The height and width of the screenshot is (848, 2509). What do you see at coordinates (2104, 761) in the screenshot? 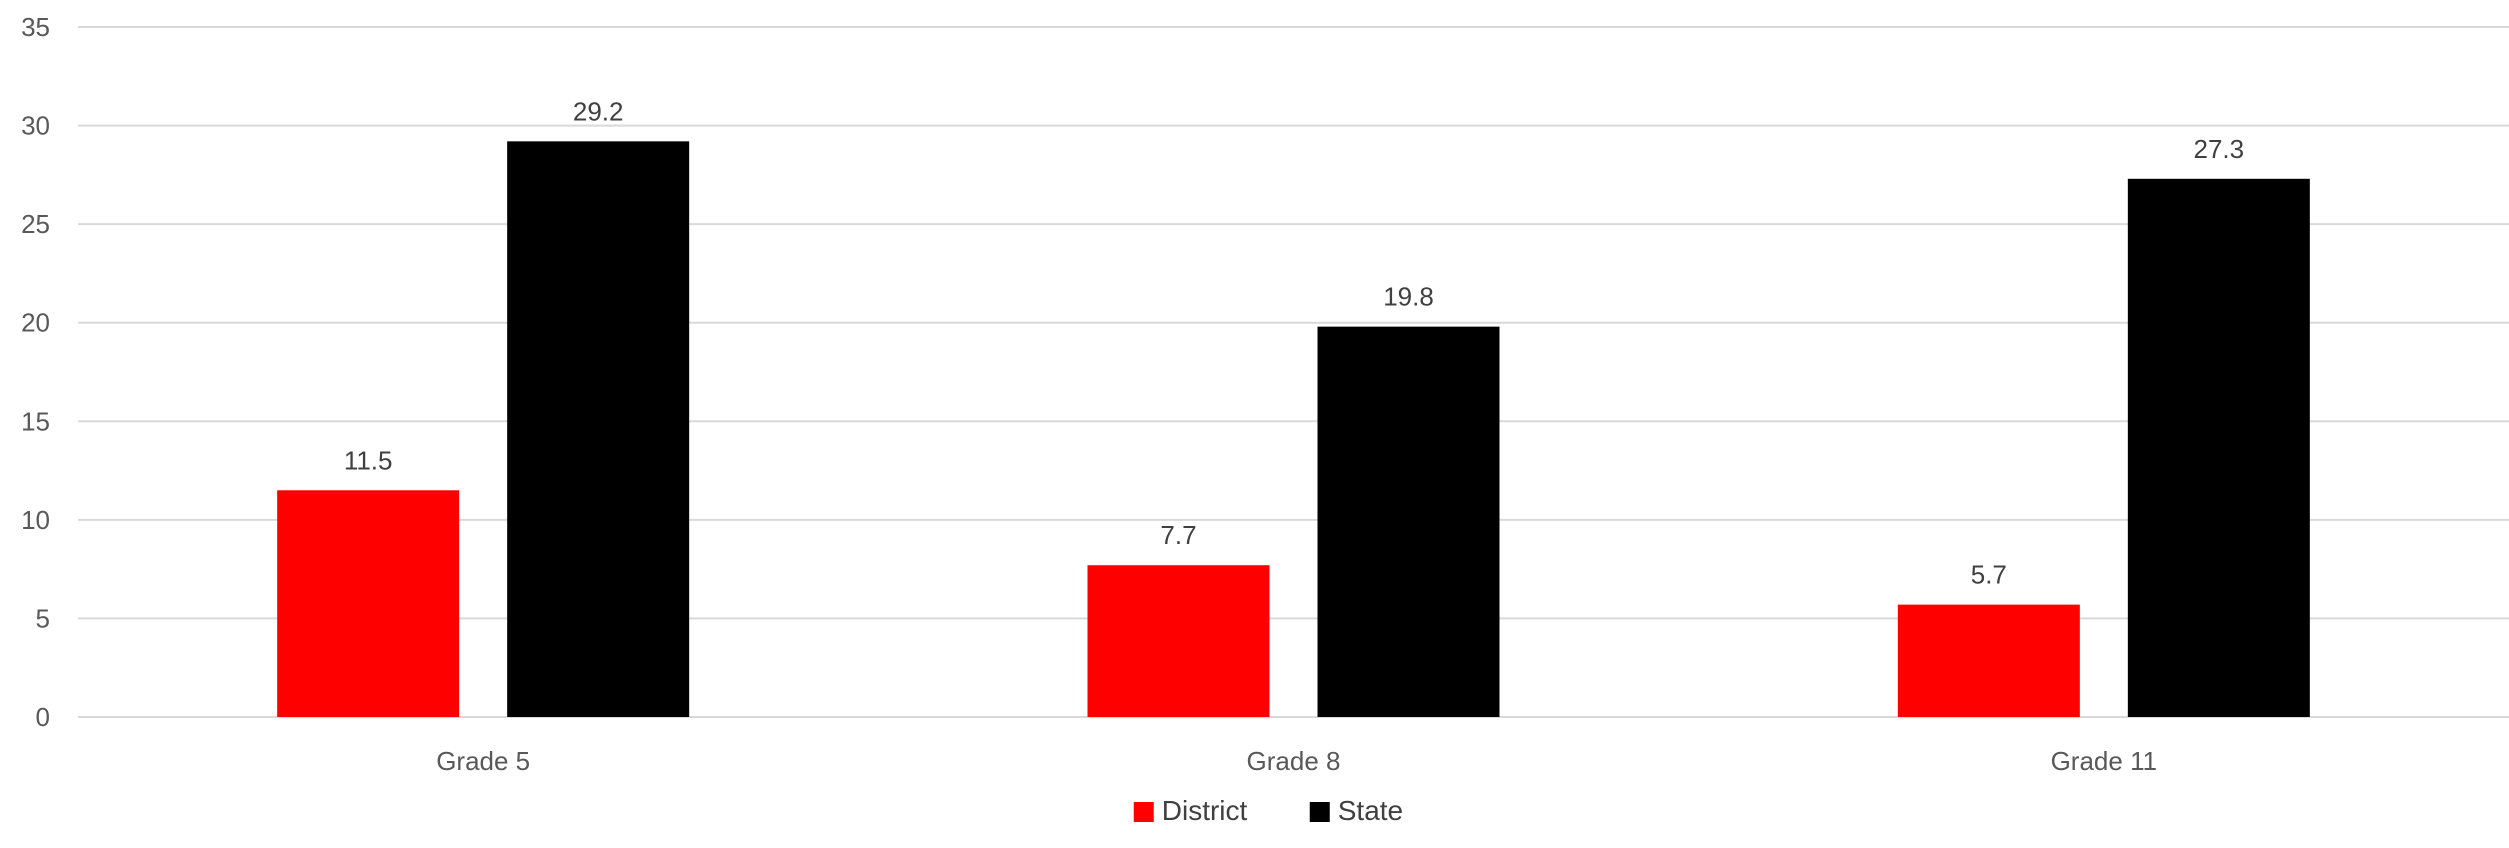
I see `x-tick-label: Grade 11` at bounding box center [2104, 761].